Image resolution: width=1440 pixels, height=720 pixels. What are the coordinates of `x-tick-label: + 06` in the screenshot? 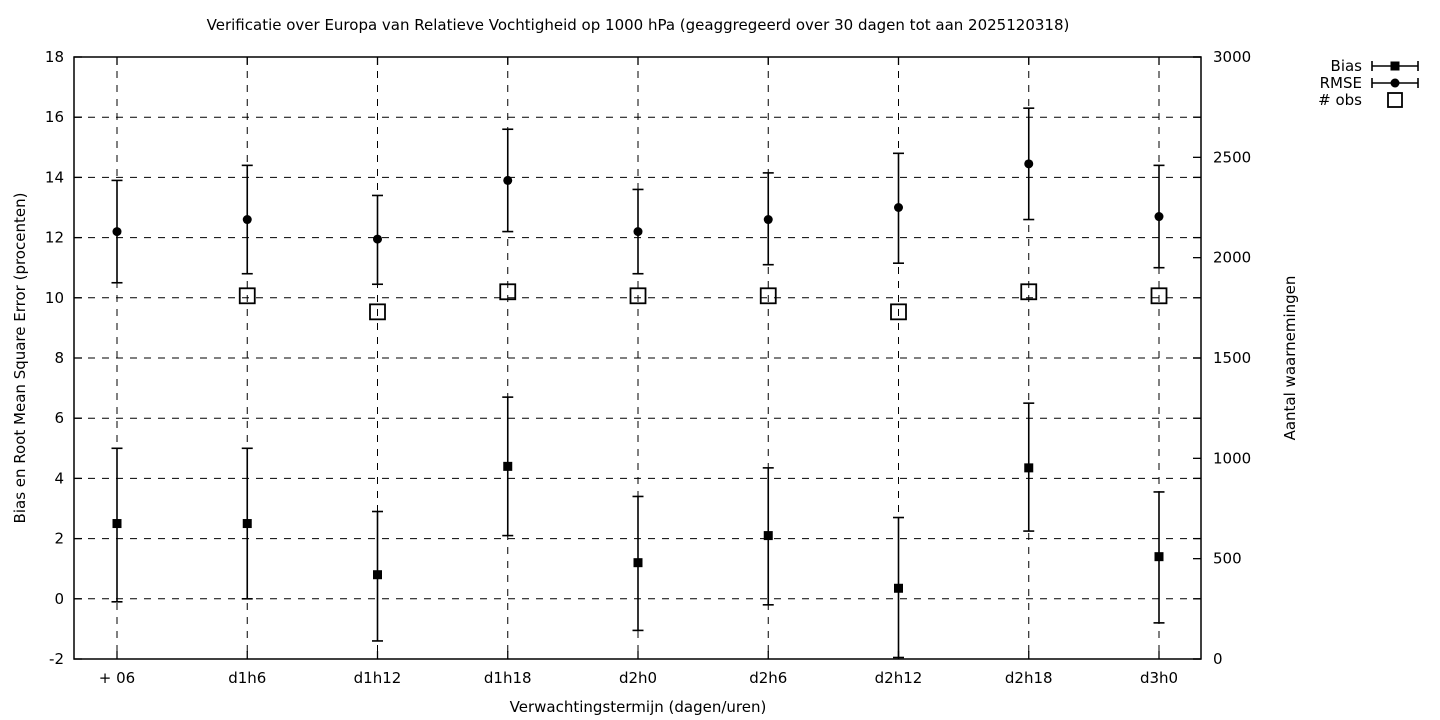 It's located at (117, 678).